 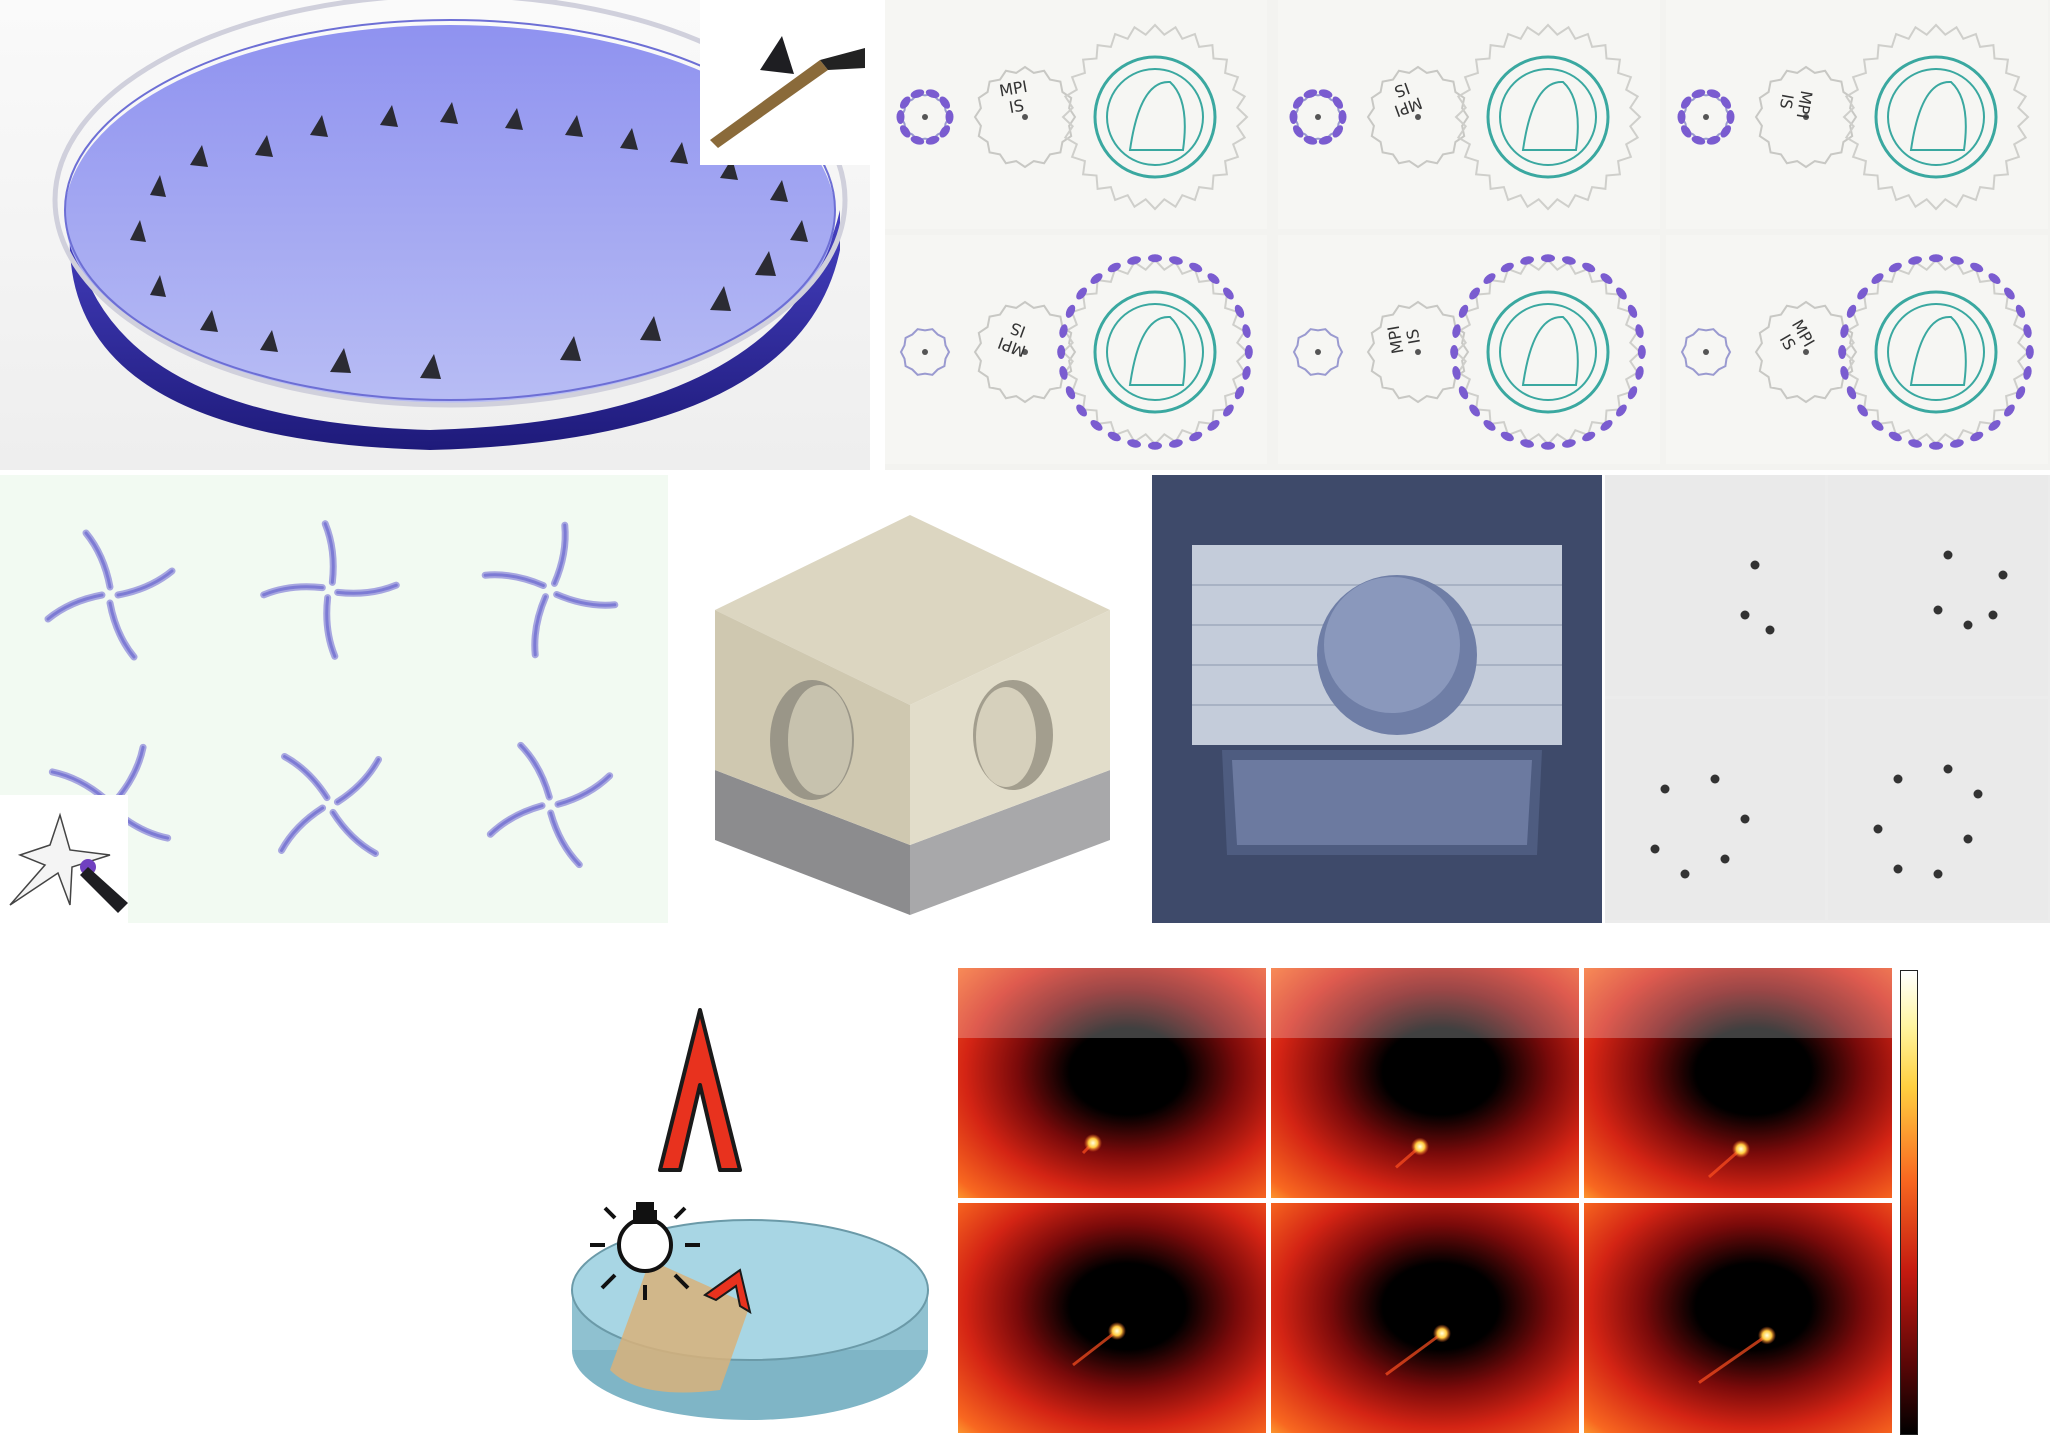 I want to click on red-chevron-swimmer, so click(x=700, y=1090).